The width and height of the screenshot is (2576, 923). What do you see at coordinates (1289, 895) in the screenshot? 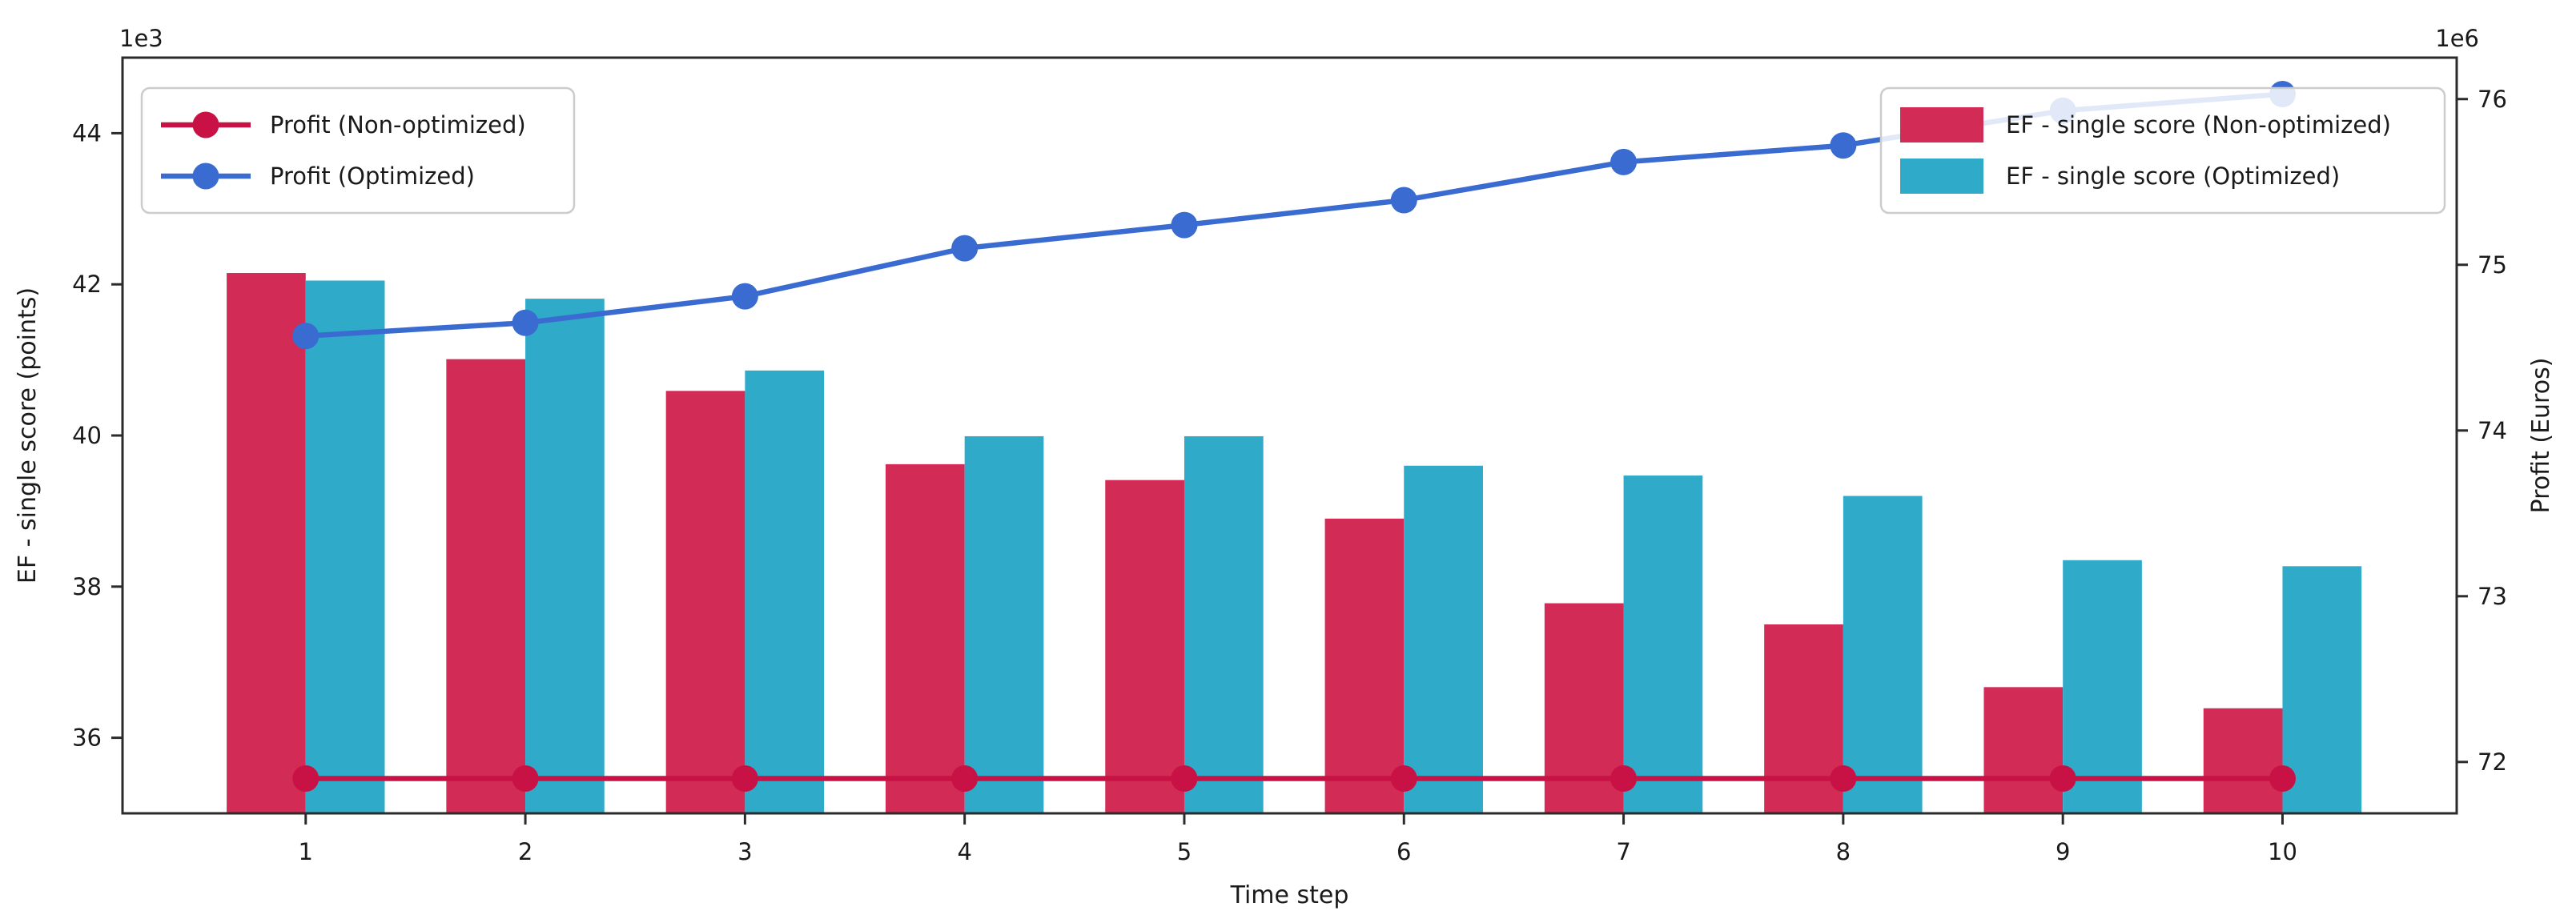
I see `x-axis-label: Time step` at bounding box center [1289, 895].